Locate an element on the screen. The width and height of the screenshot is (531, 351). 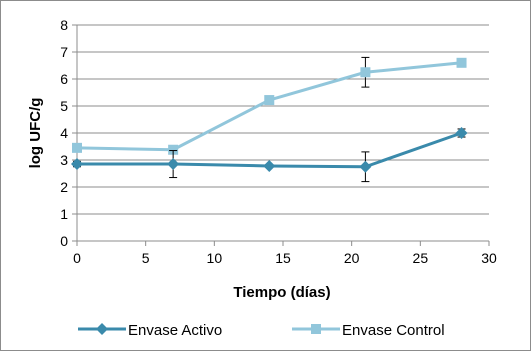
y-tick-label-2: 2 is located at coordinates (64, 187).